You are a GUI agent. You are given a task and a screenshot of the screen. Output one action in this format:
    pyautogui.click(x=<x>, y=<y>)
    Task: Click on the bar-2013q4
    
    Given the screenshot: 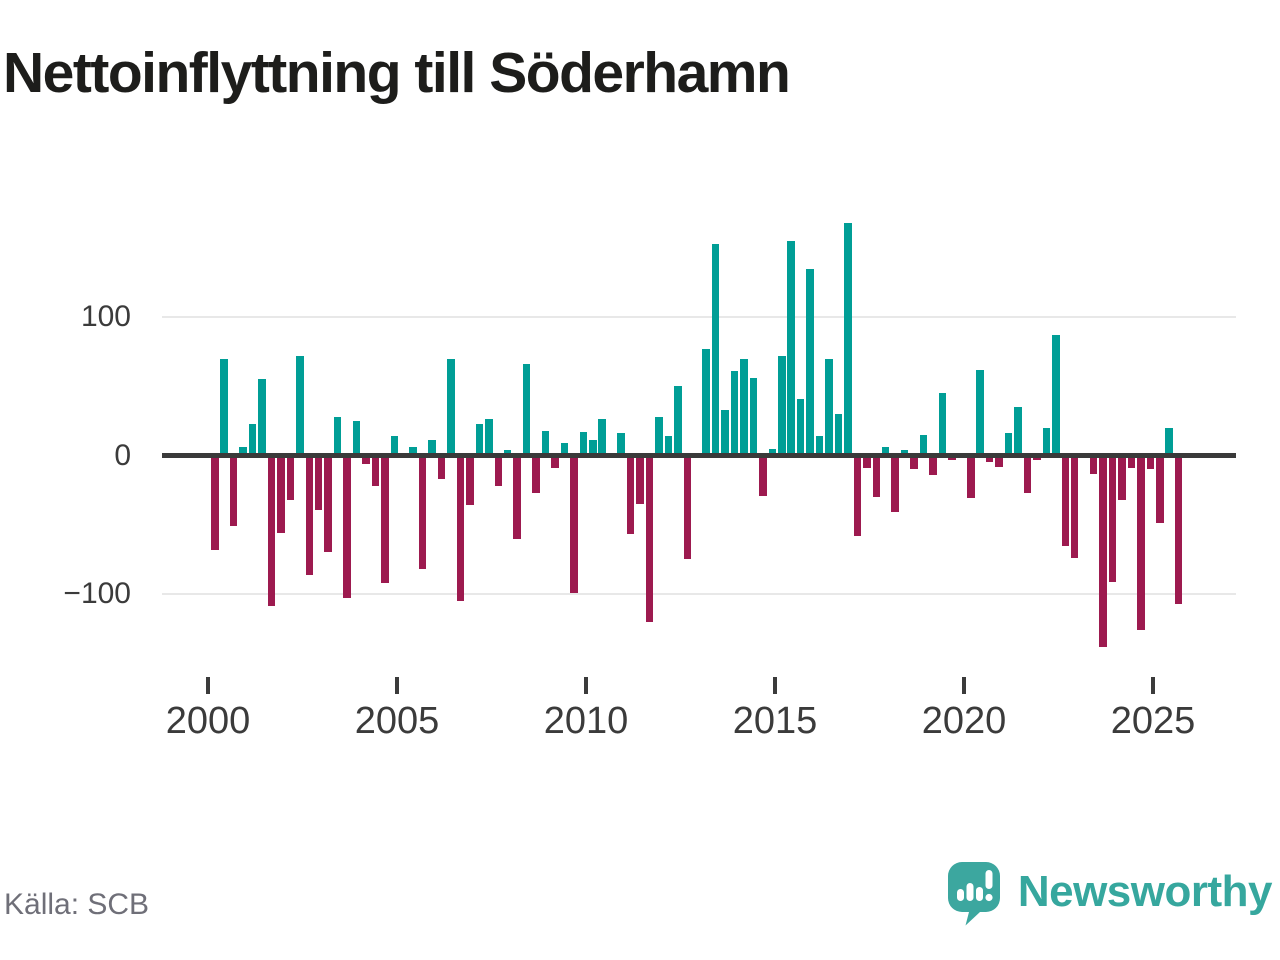 What is the action you would take?
    pyautogui.click(x=734, y=413)
    